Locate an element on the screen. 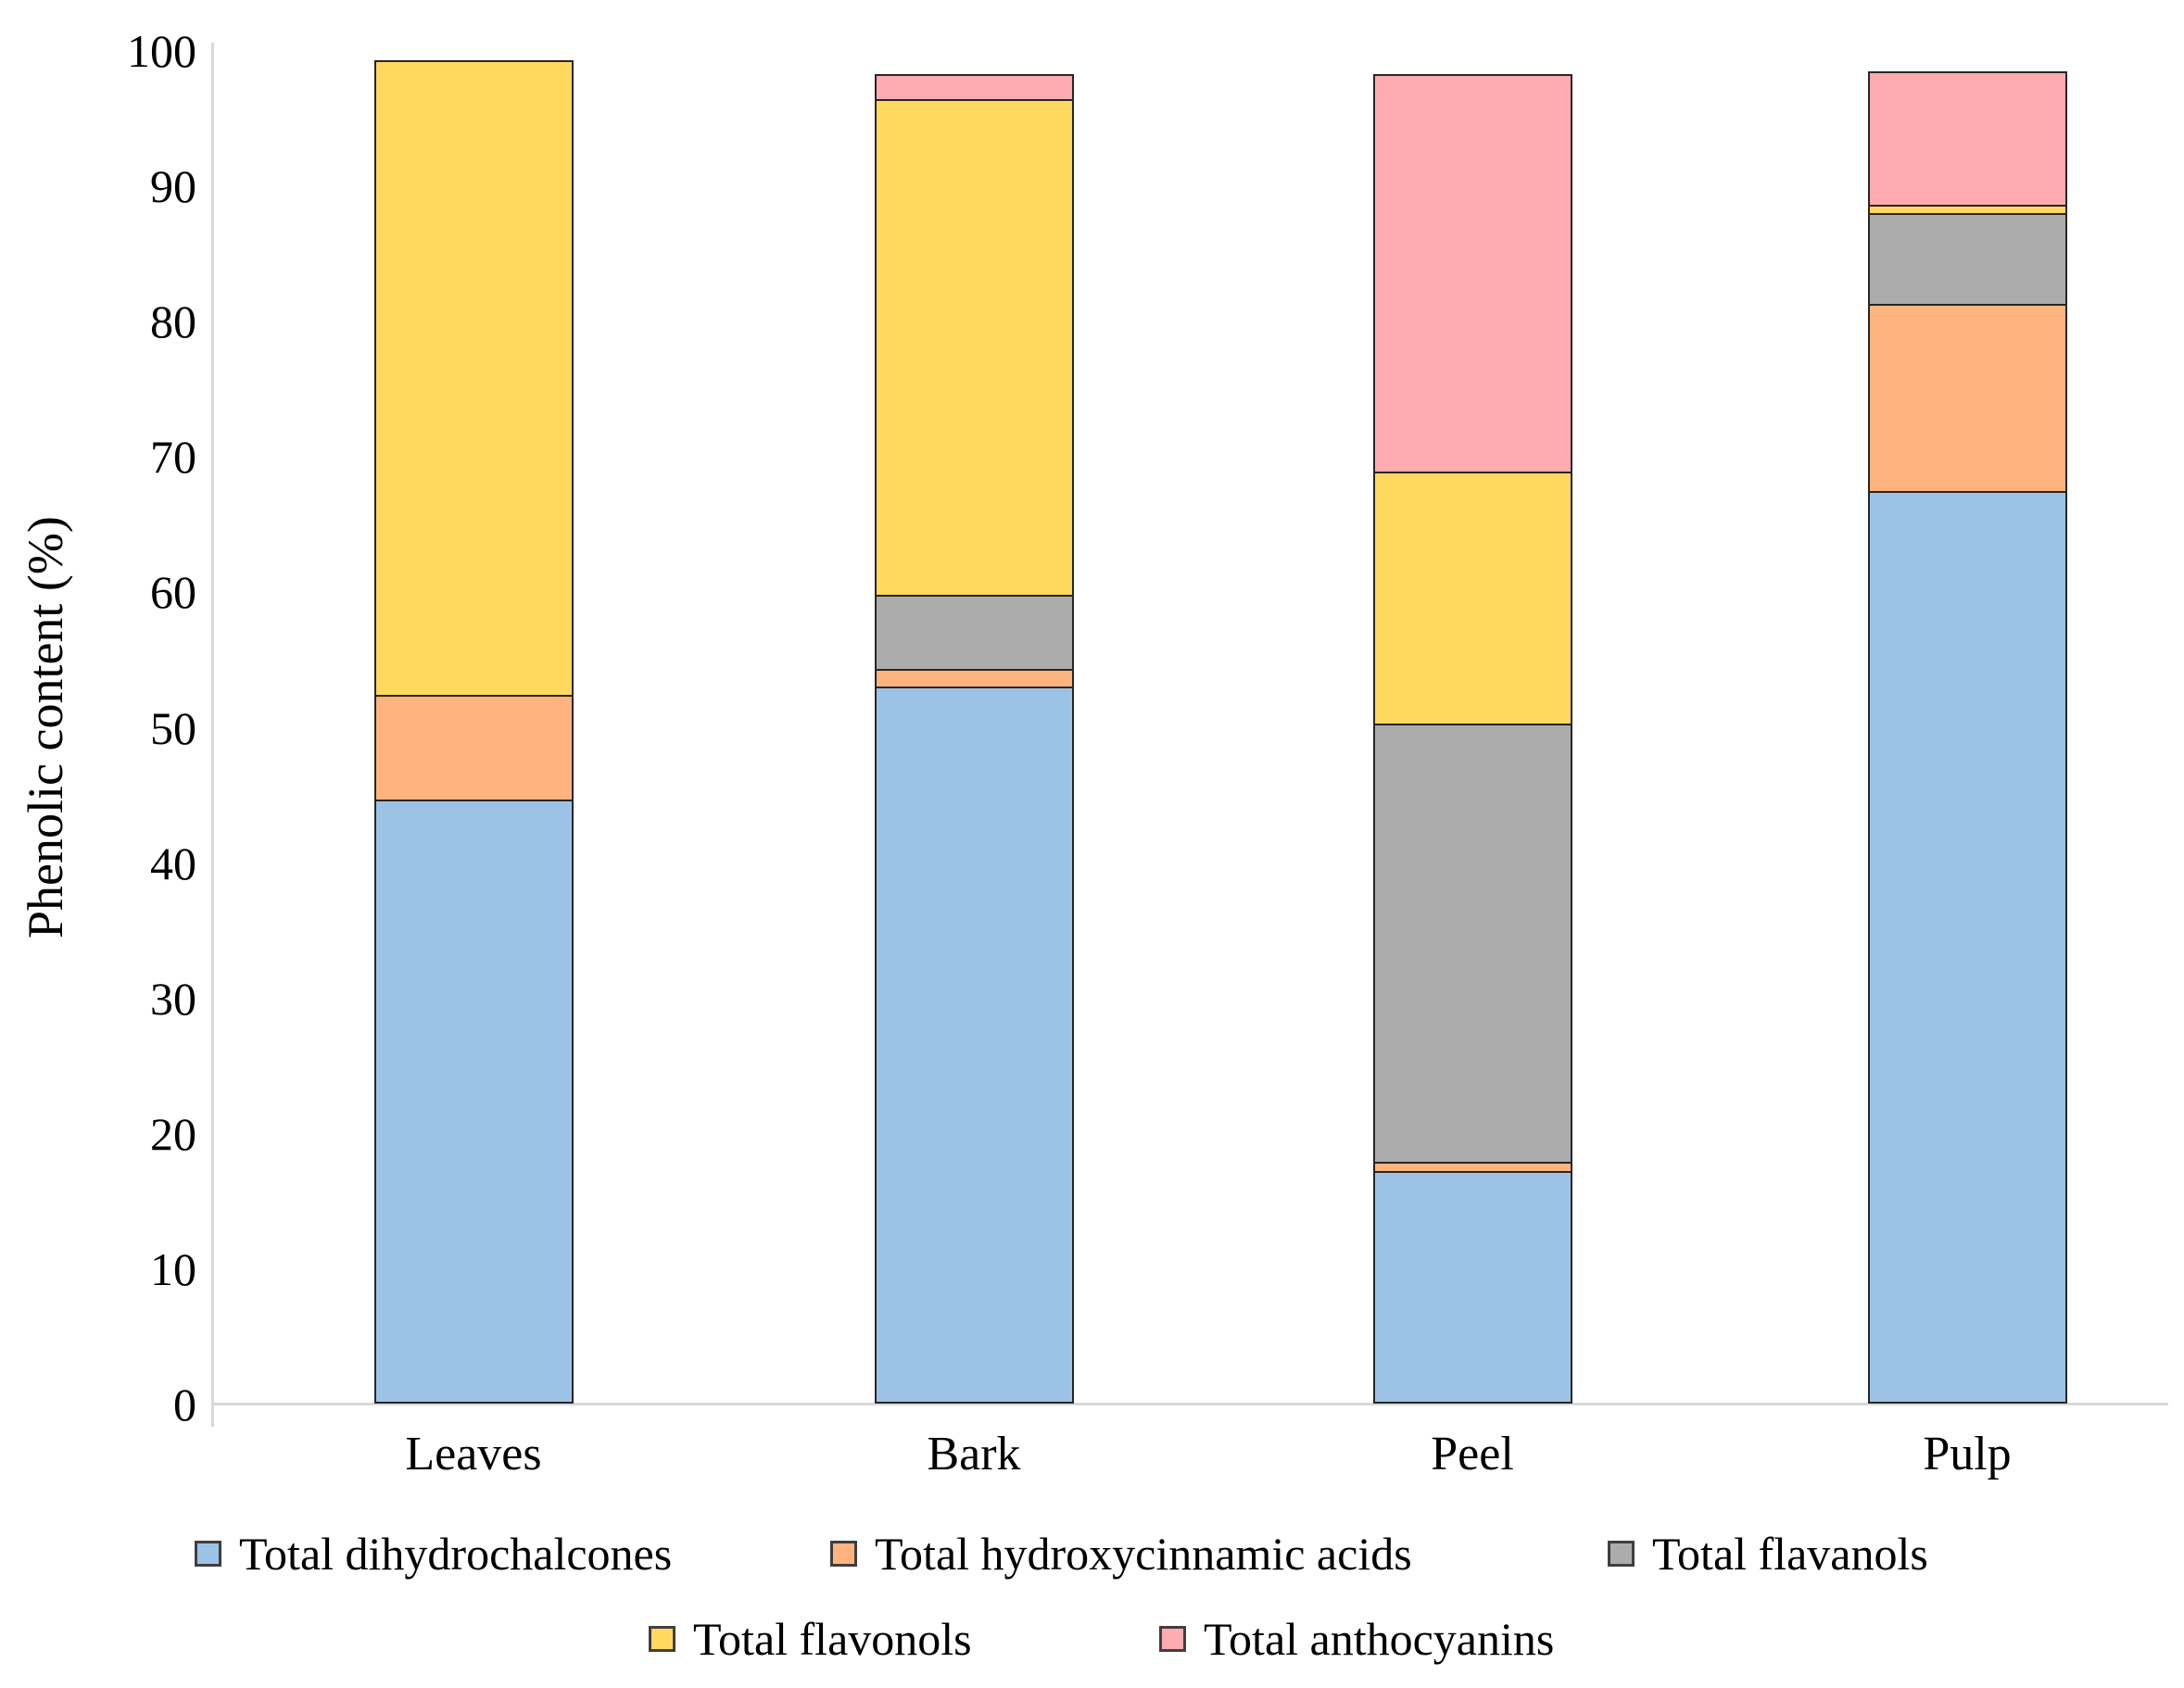 Image resolution: width=2184 pixels, height=1688 pixels. legend-label: Total hydroxycinnamic acids is located at coordinates (1143, 1554).